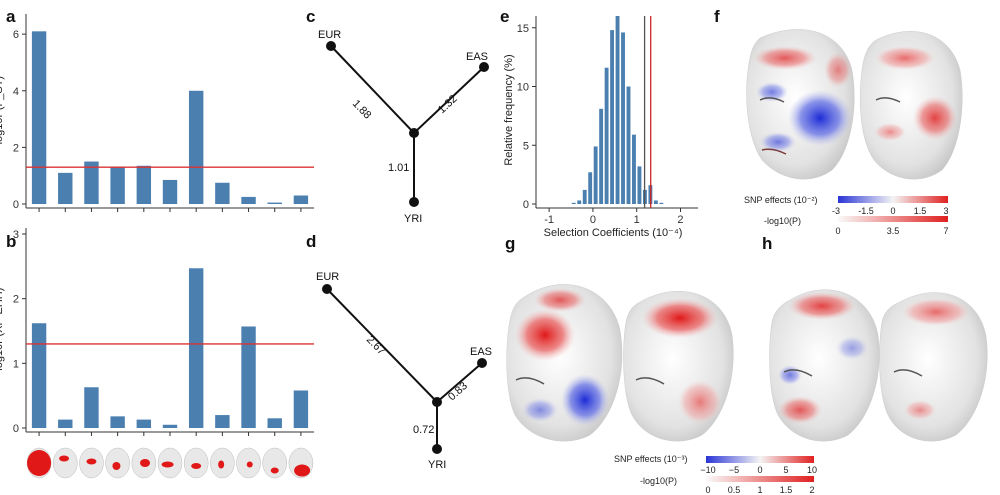  What do you see at coordinates (767, 243) in the screenshot?
I see `panel-label-h: h` at bounding box center [767, 243].